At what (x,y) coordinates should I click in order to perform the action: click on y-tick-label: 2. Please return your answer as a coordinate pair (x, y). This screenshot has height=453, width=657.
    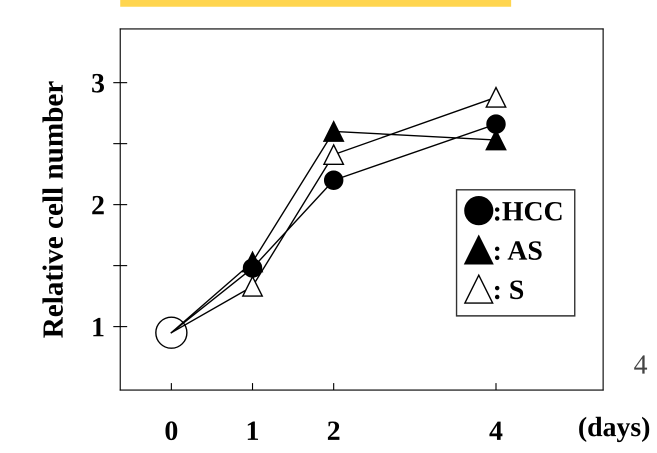
    Looking at the image, I should click on (98, 205).